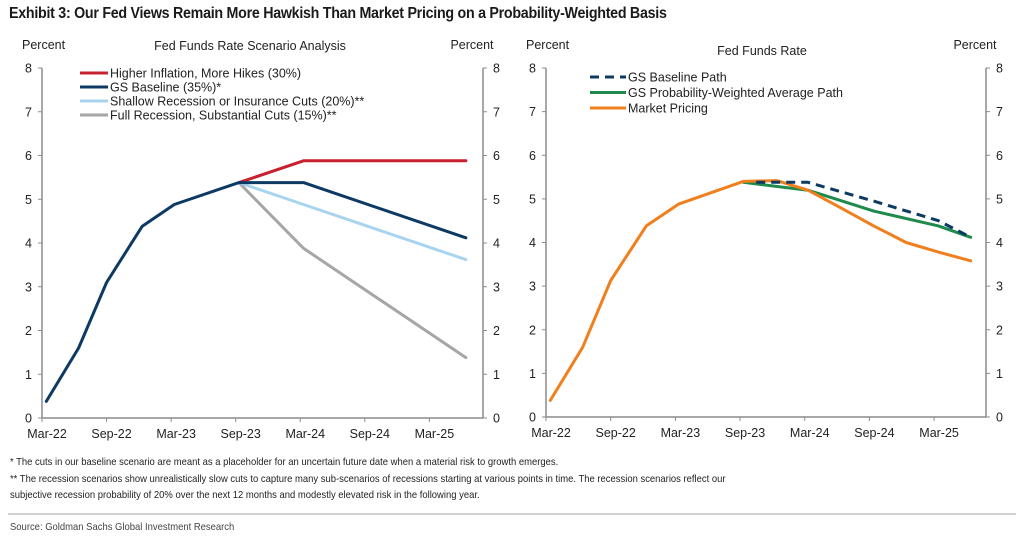  Describe the element at coordinates (111, 434) in the screenshot. I see `chart1-xtick-label: Sep-22` at that location.